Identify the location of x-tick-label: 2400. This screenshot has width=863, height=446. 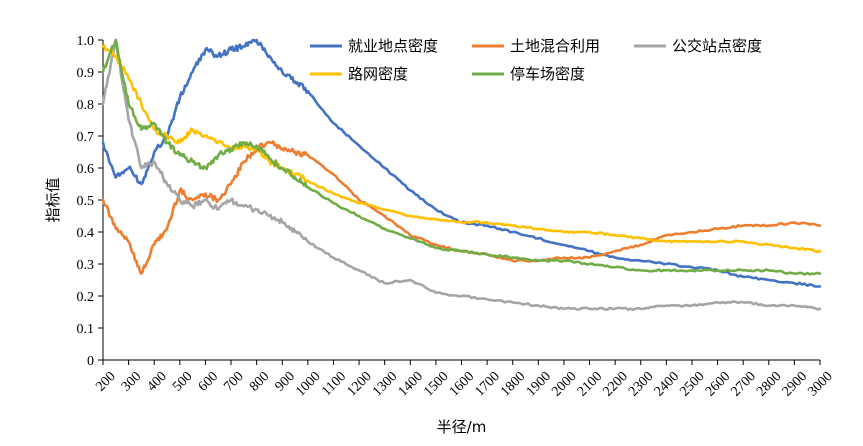
(667, 384).